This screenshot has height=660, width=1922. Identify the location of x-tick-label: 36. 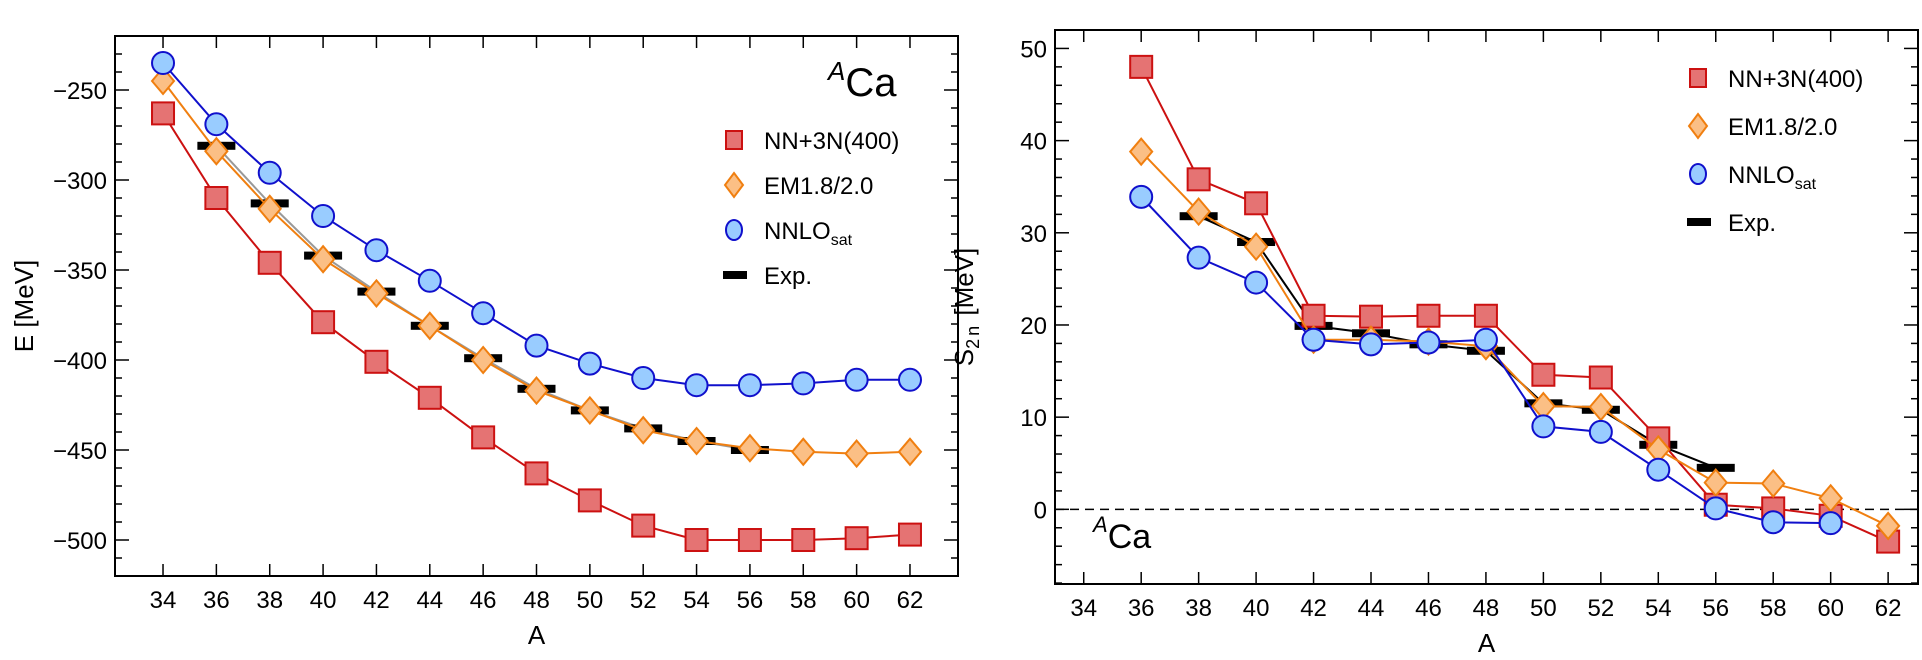
(216, 600).